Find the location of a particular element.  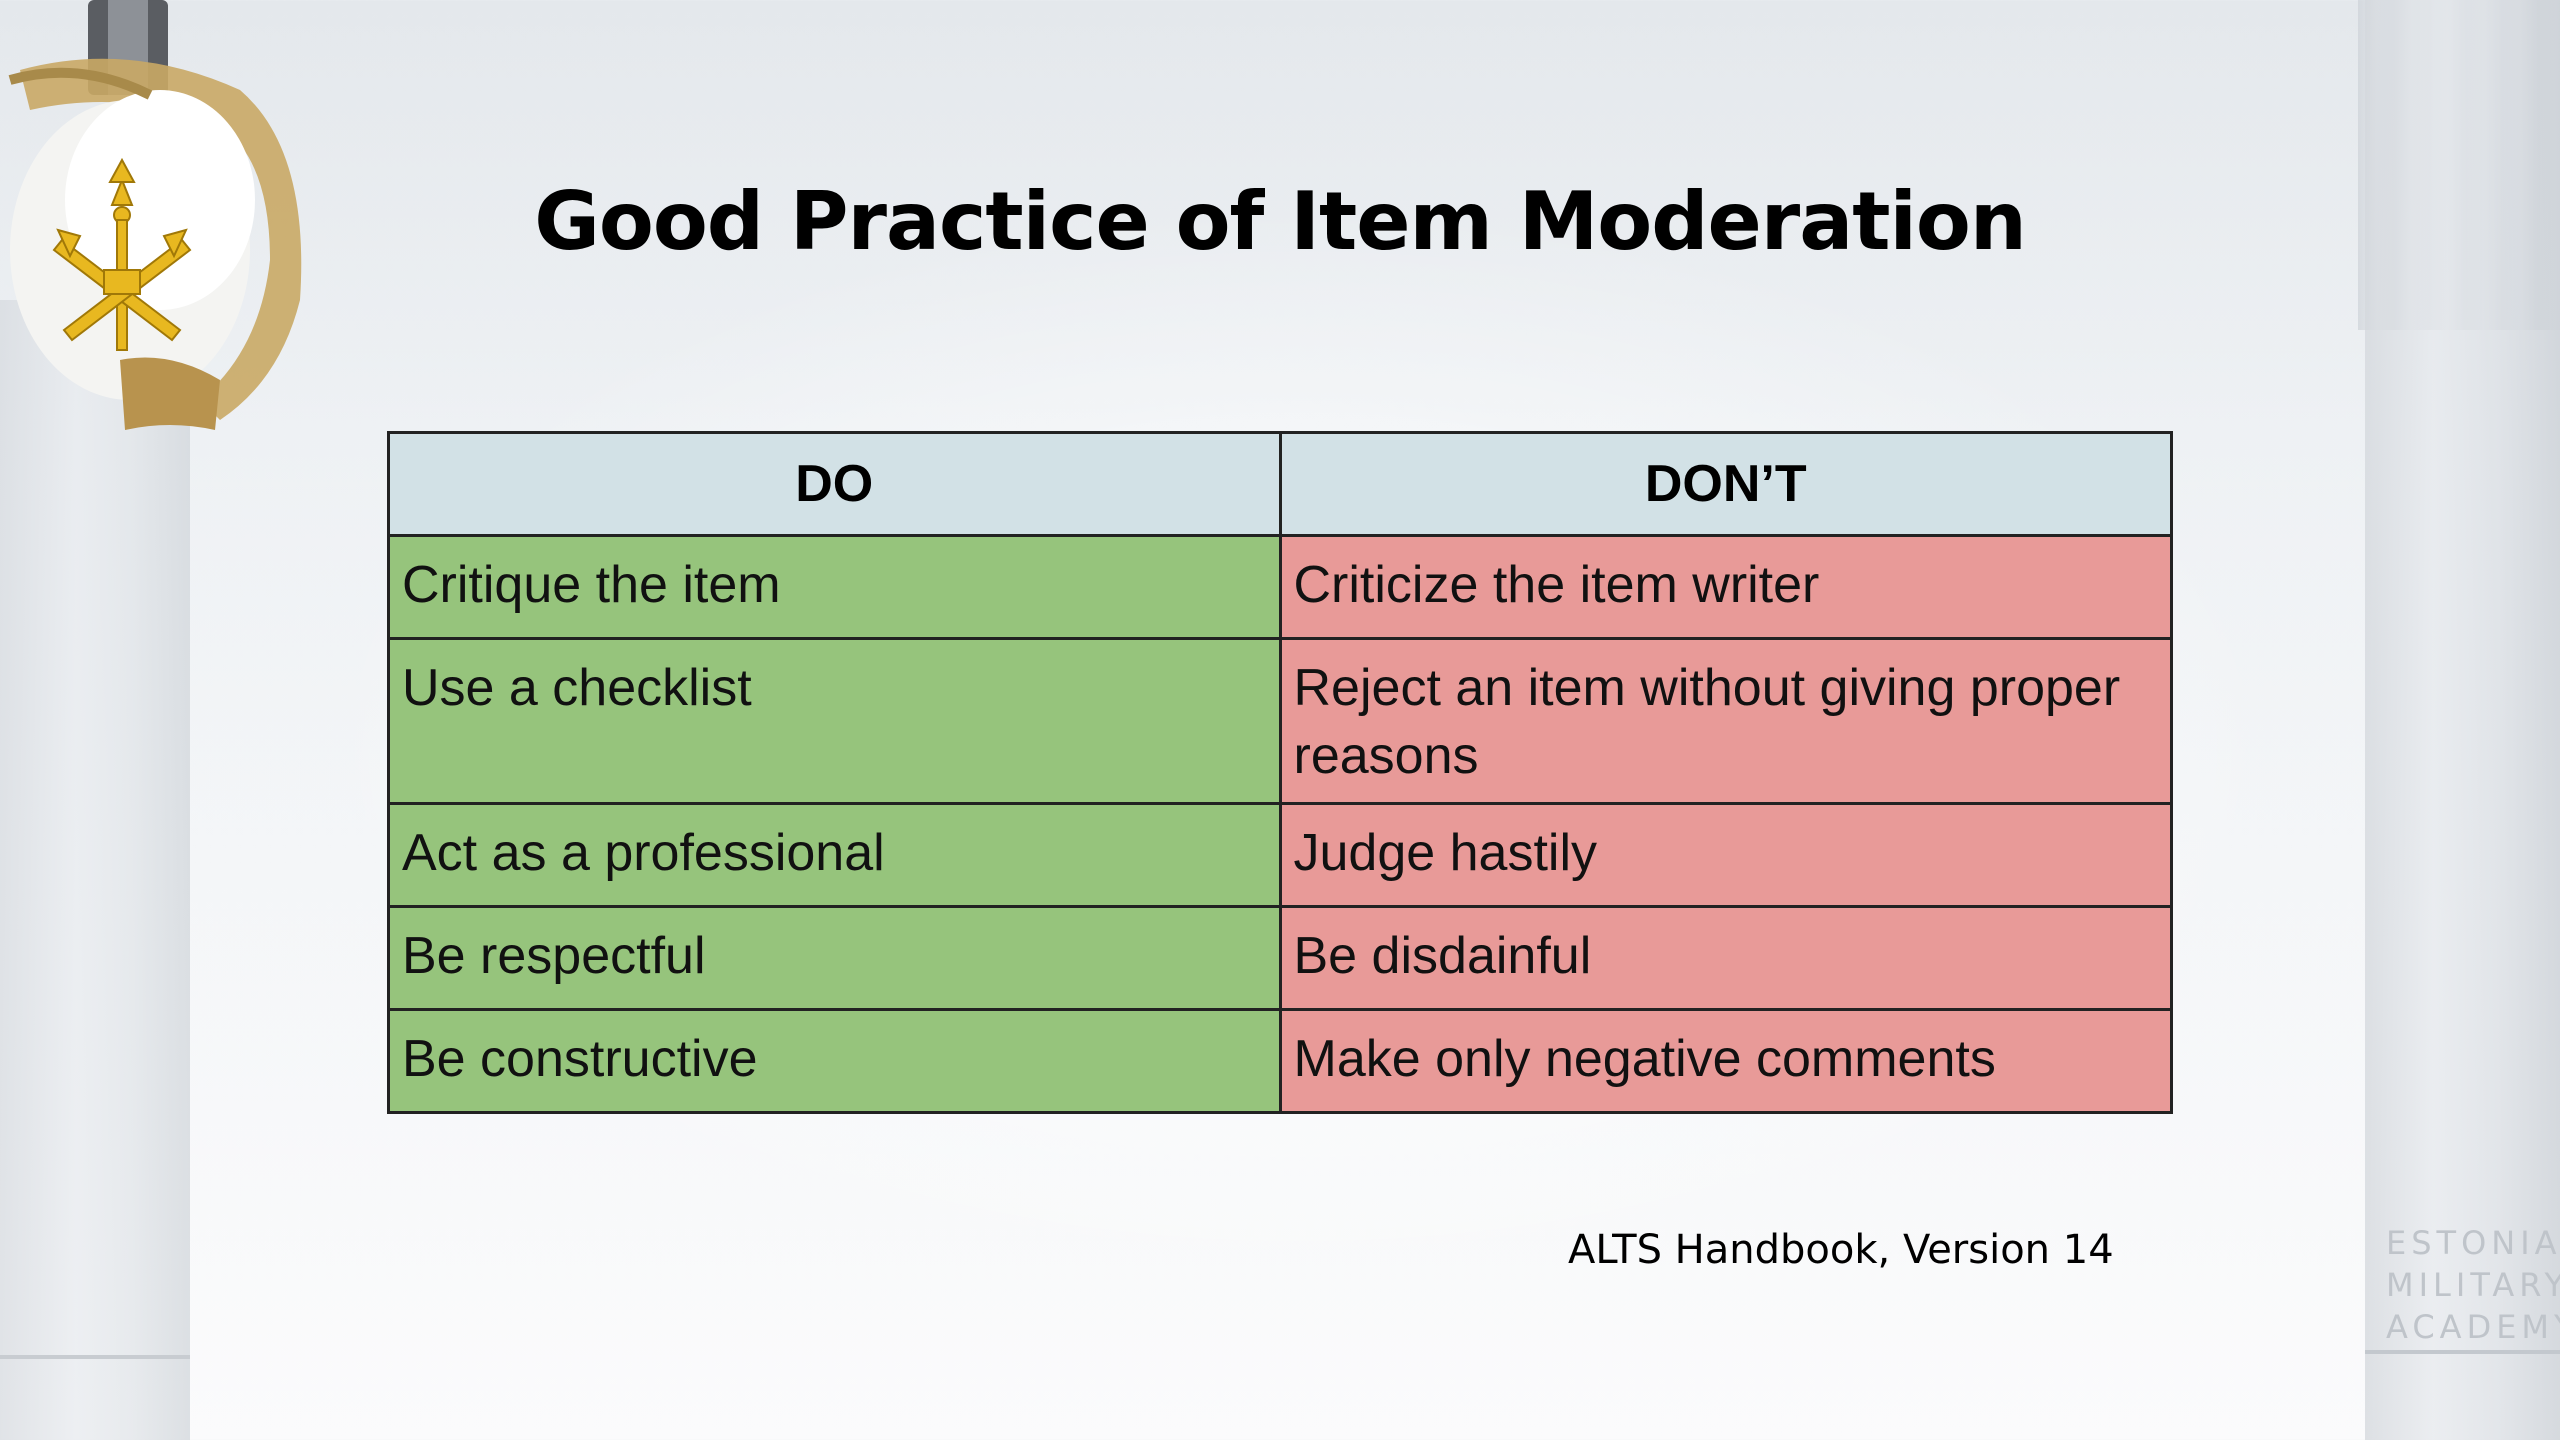

military-academy-emblem-icon is located at coordinates (155, 215).